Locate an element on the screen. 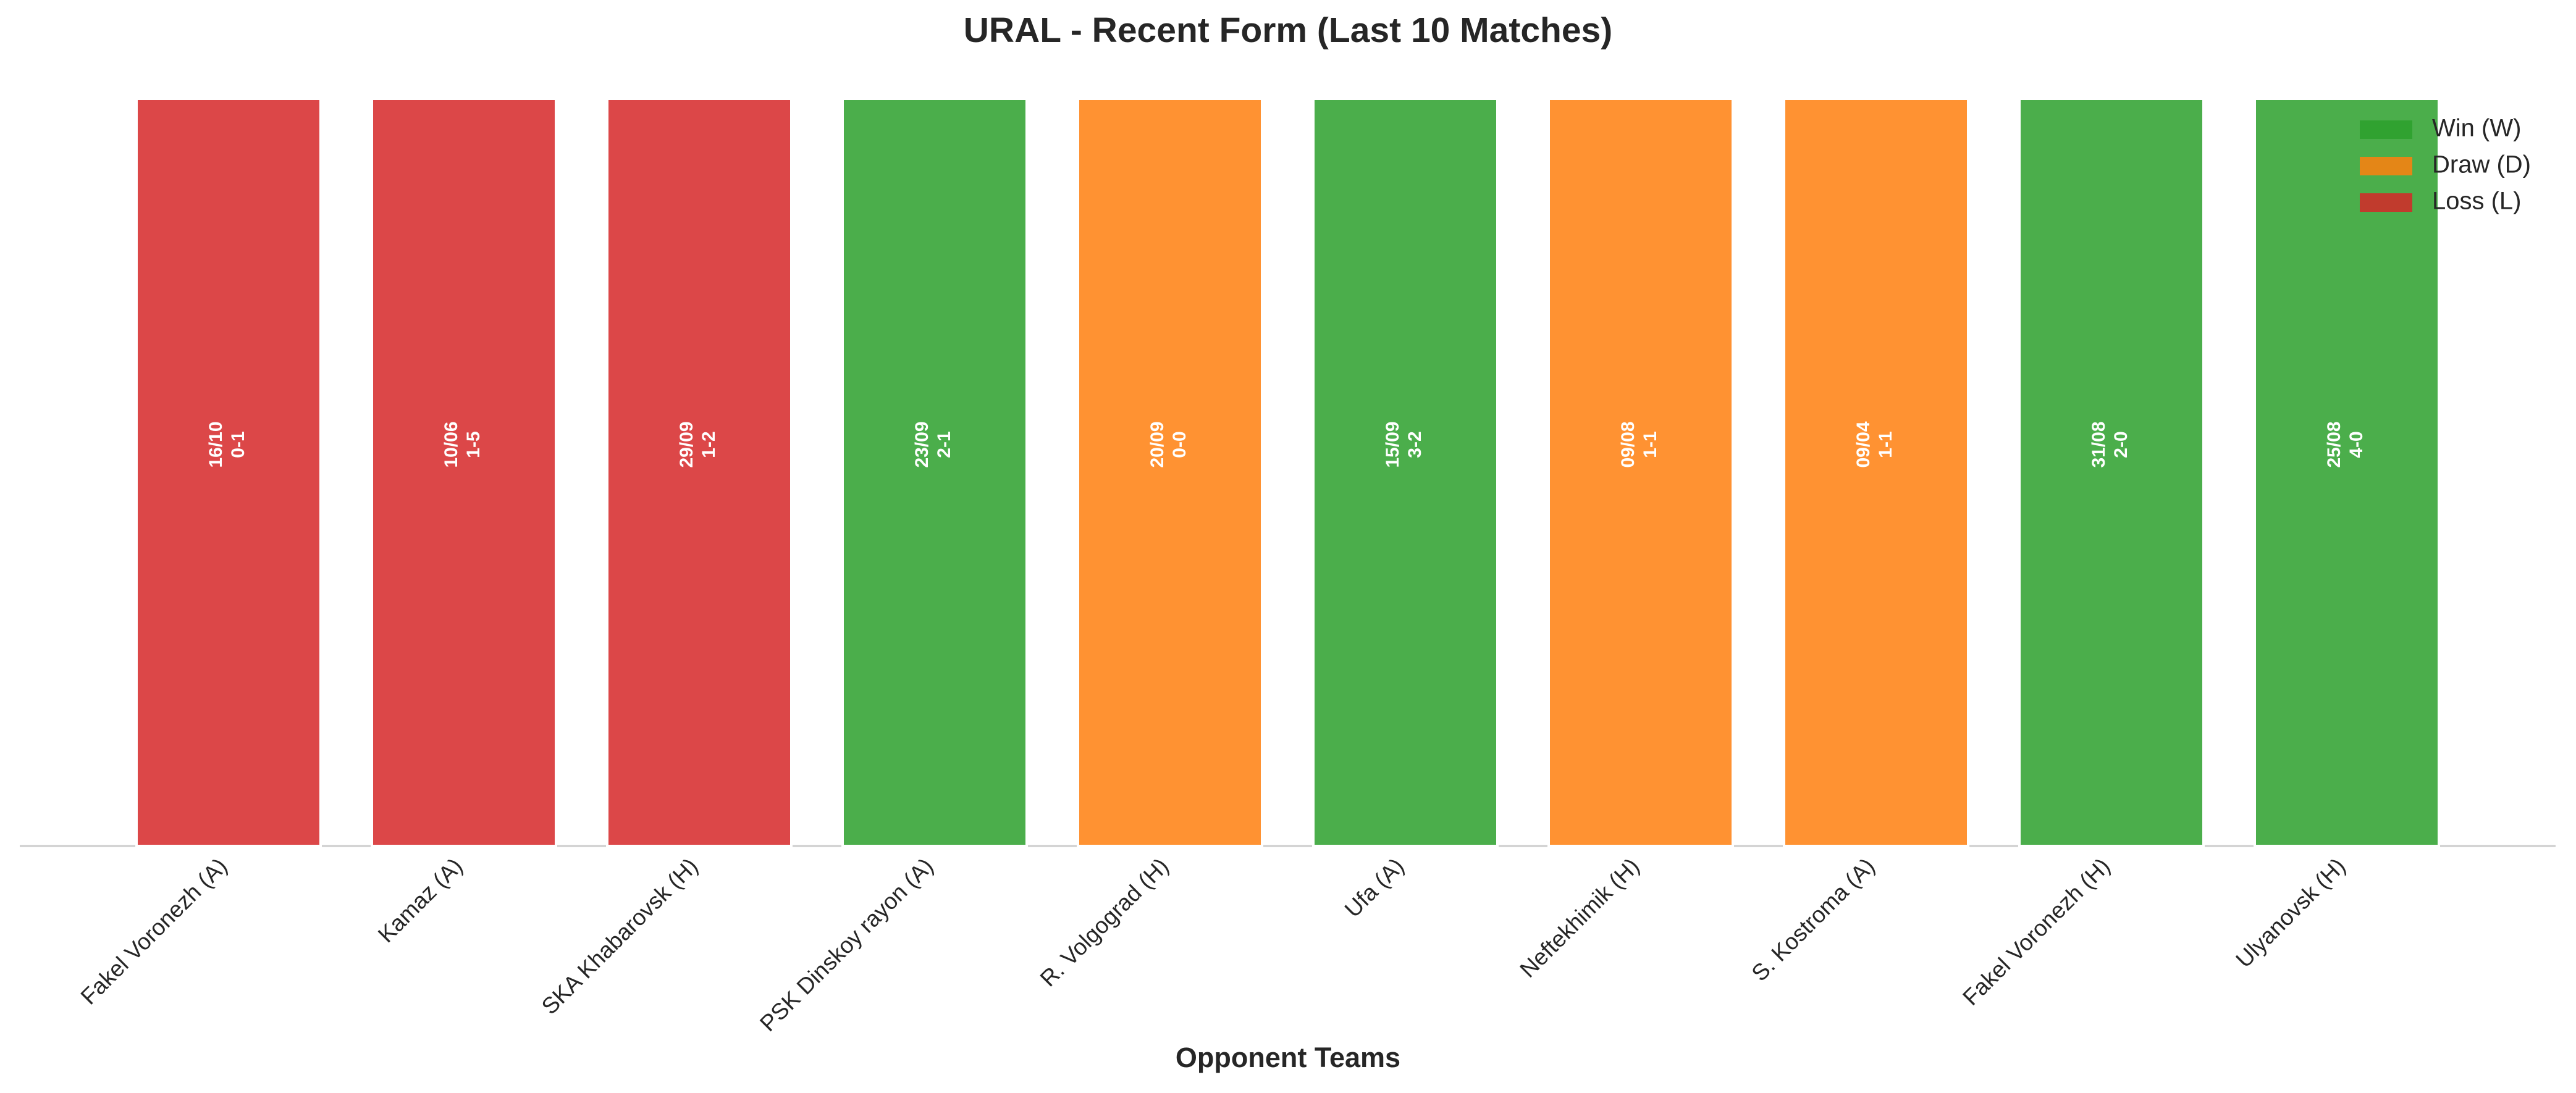 This screenshot has height=1093, width=2576. legend-label: Draw (D) is located at coordinates (2481, 164).